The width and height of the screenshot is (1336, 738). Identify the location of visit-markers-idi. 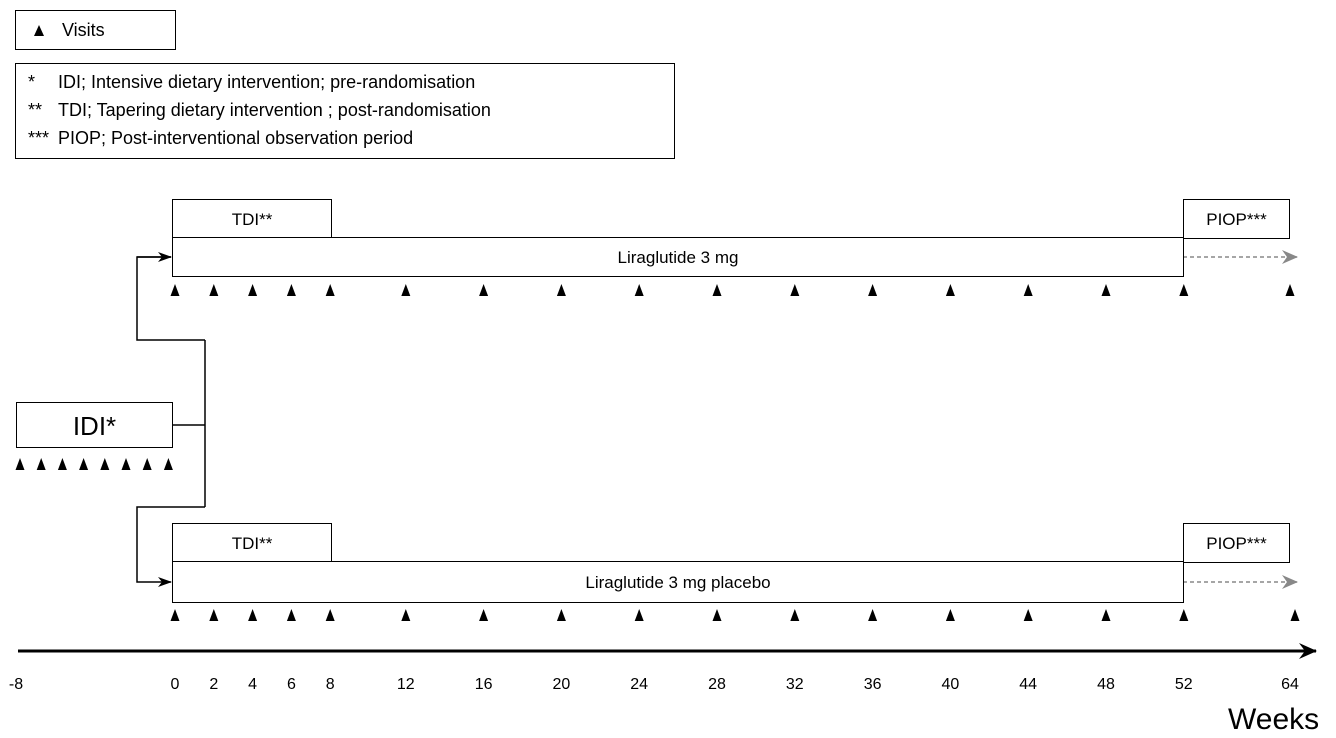
(94, 464).